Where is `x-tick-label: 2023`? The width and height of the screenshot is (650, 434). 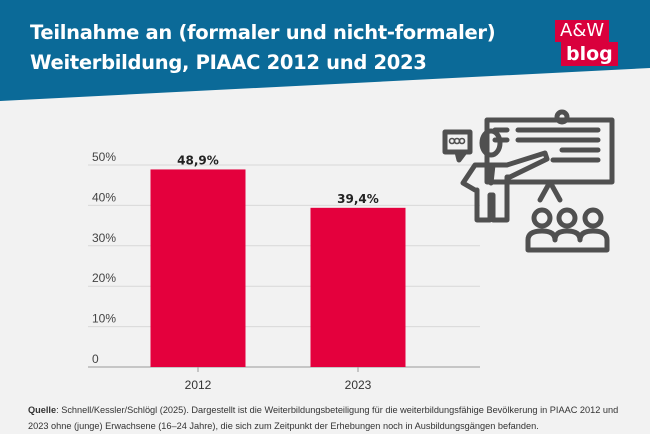 x-tick-label: 2023 is located at coordinates (358, 385).